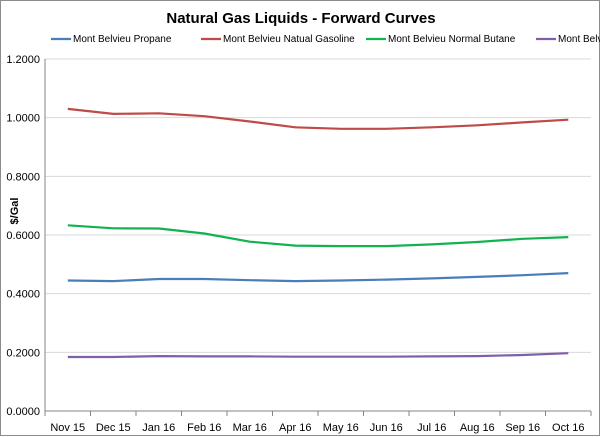 The width and height of the screenshot is (600, 437). I want to click on legend-label: Mont Belvieu Ethane, so click(579, 39).